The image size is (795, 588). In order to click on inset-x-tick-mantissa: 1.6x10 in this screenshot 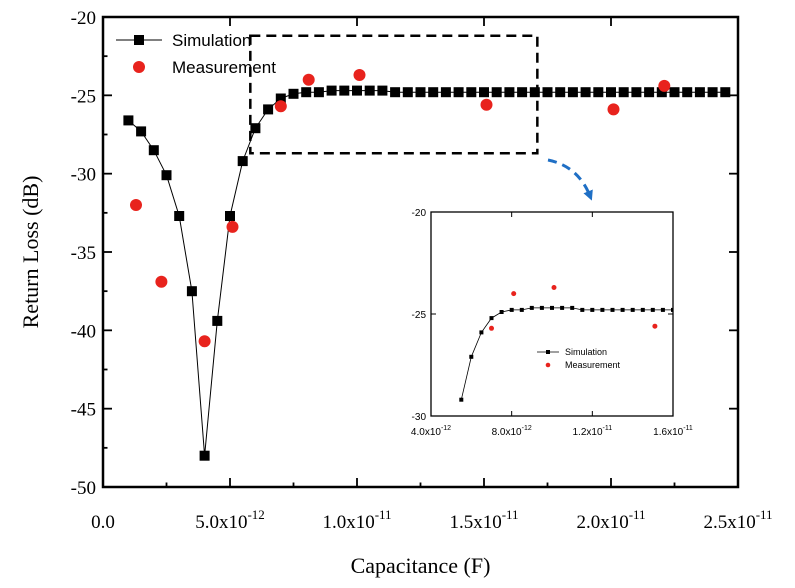, I will do `click(668, 432)`.